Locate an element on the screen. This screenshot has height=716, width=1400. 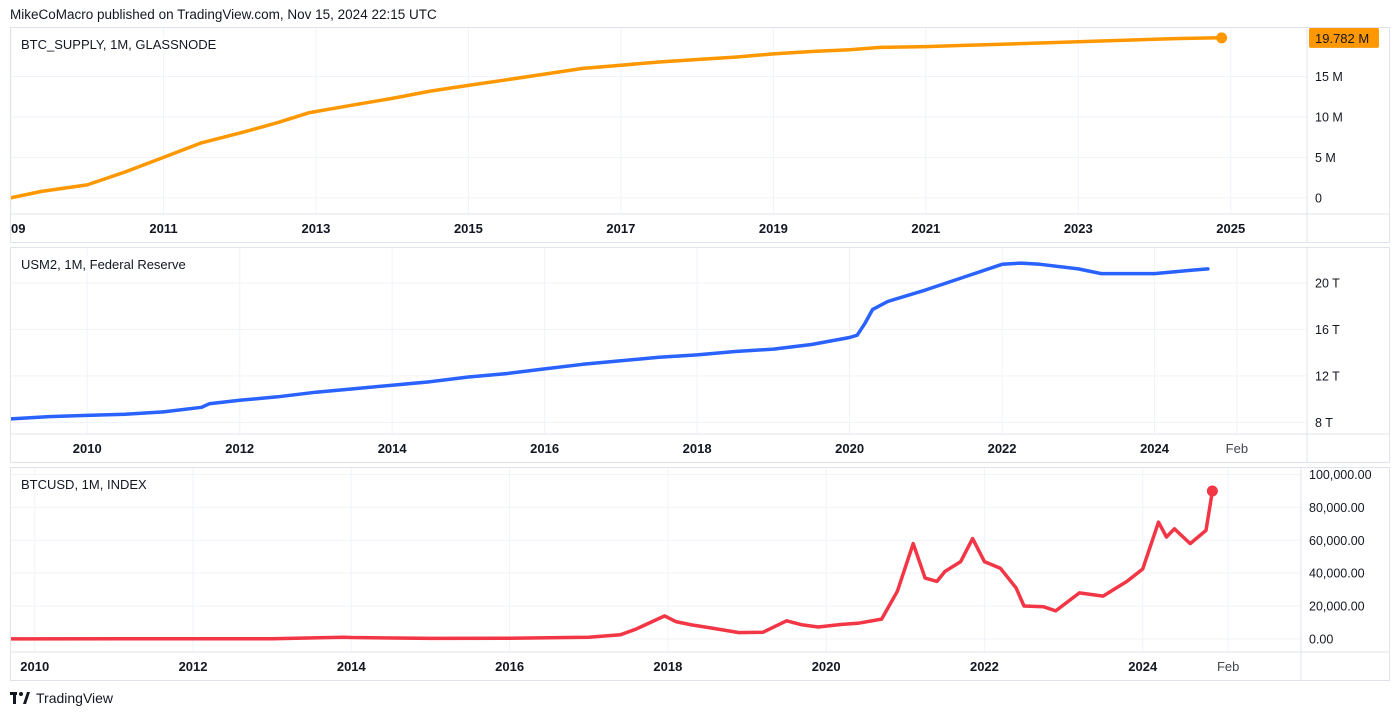
y-tick-label: 16 T is located at coordinates (1327, 330).